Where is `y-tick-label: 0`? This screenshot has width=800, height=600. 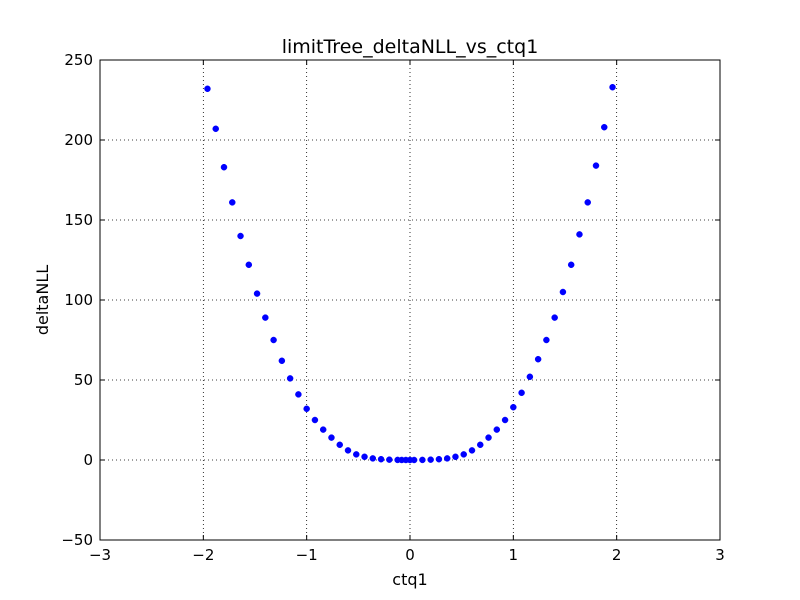 y-tick-label: 0 is located at coordinates (88, 460).